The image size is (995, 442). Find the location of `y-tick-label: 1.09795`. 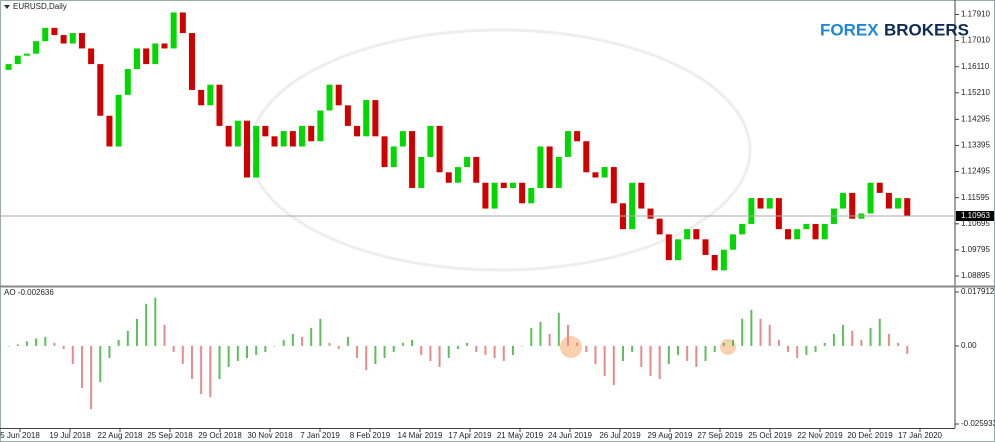

y-tick-label: 1.09795 is located at coordinates (975, 249).